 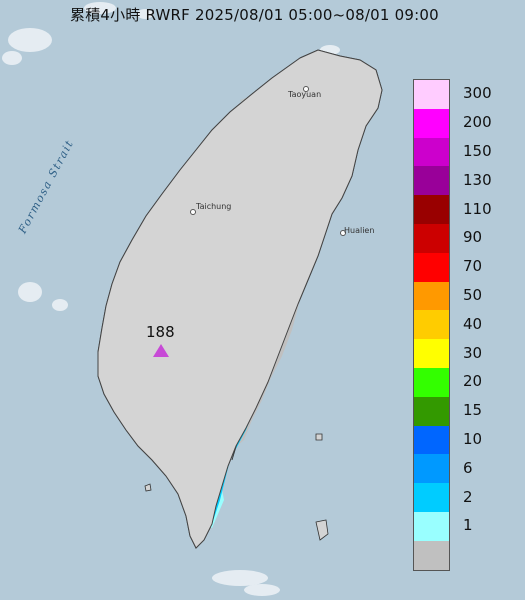 What do you see at coordinates (306, 89) in the screenshot?
I see `city-dot-taoyuan` at bounding box center [306, 89].